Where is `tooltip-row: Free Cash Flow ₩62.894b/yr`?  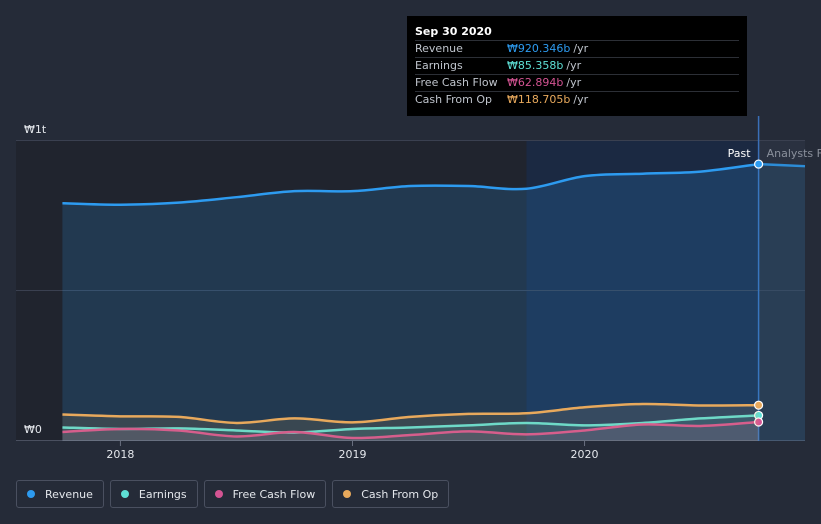
tooltip-row: Free Cash Flow ₩62.894b/yr is located at coordinates (577, 82).